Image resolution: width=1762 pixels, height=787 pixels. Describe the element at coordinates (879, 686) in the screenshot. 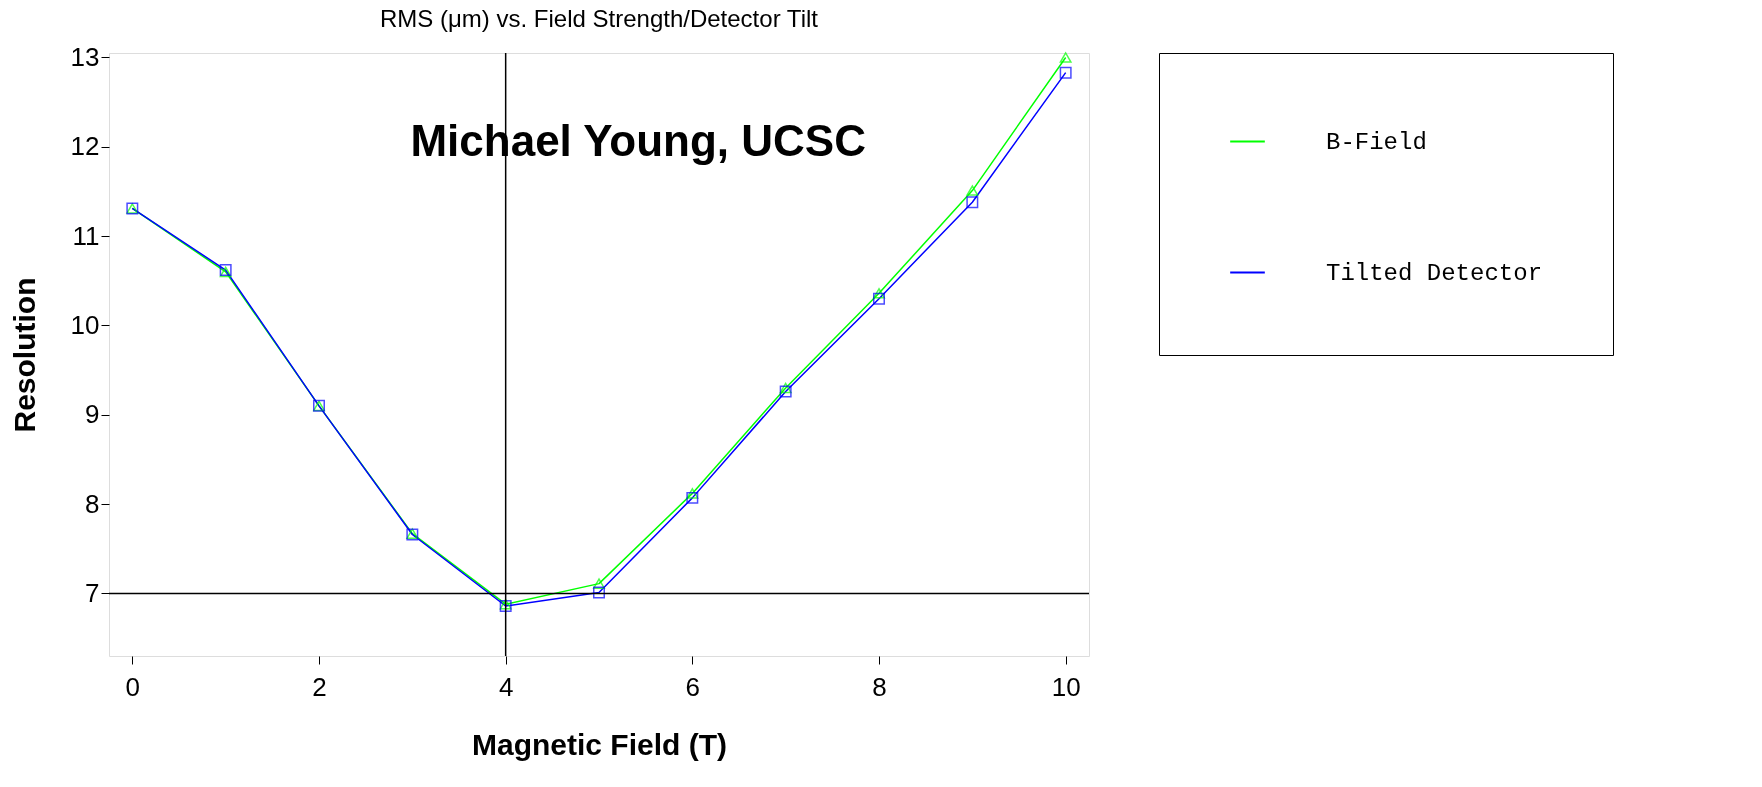

I see `x-tick-label: 8` at that location.